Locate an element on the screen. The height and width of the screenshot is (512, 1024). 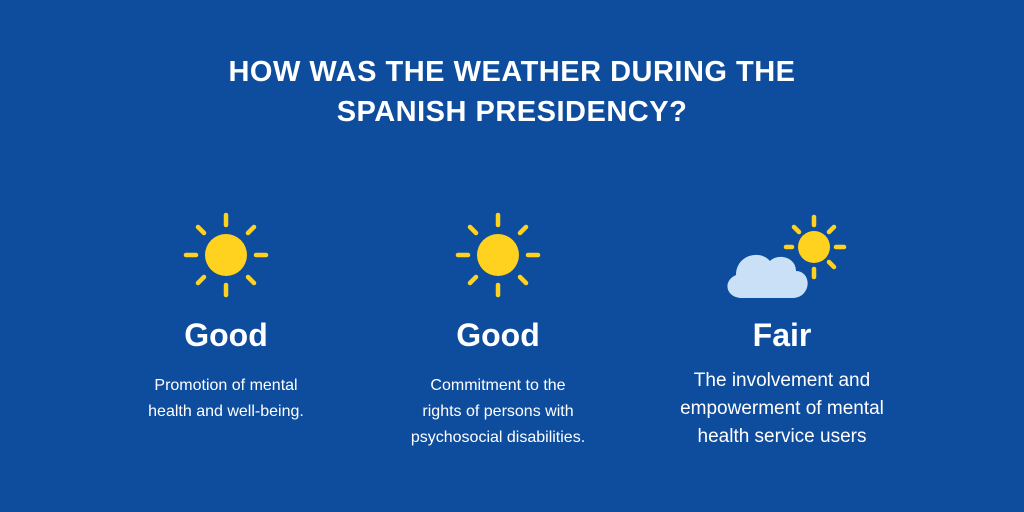
description-line: empowerment of mental is located at coordinates (782, 408).